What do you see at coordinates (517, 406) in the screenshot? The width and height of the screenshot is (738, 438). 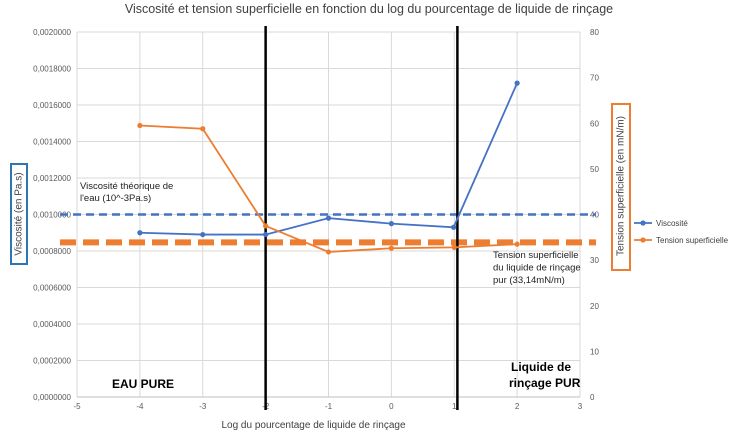 I see `x-tick-label: 2` at bounding box center [517, 406].